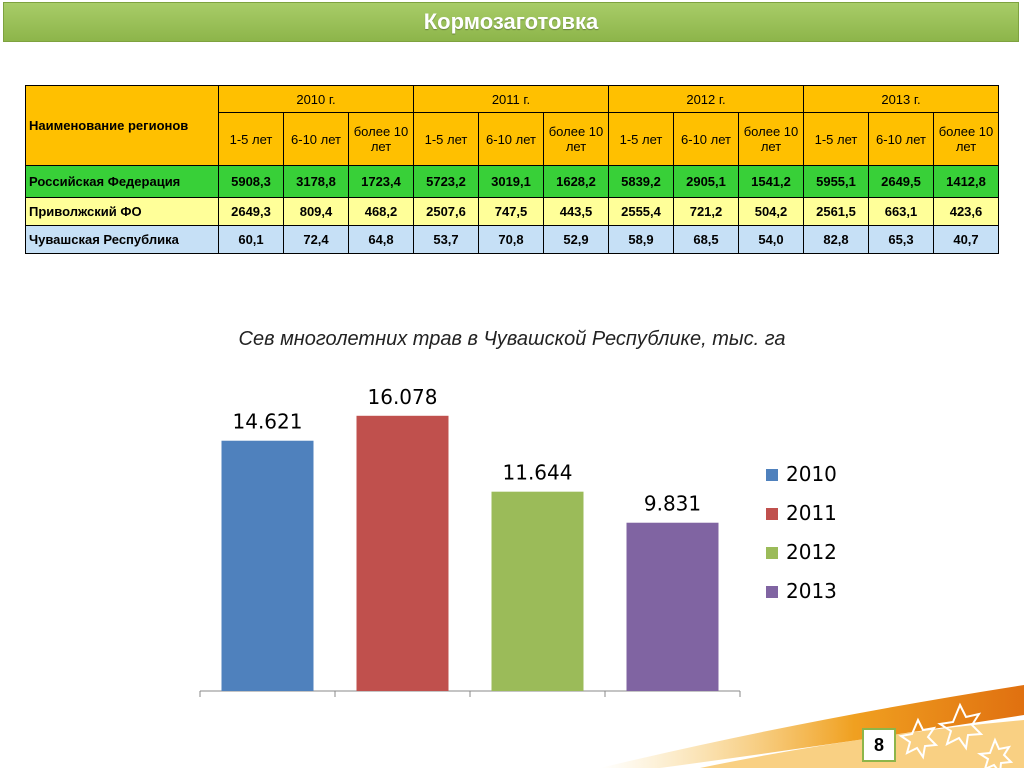  What do you see at coordinates (672, 606) in the screenshot?
I see `bar-2013` at bounding box center [672, 606].